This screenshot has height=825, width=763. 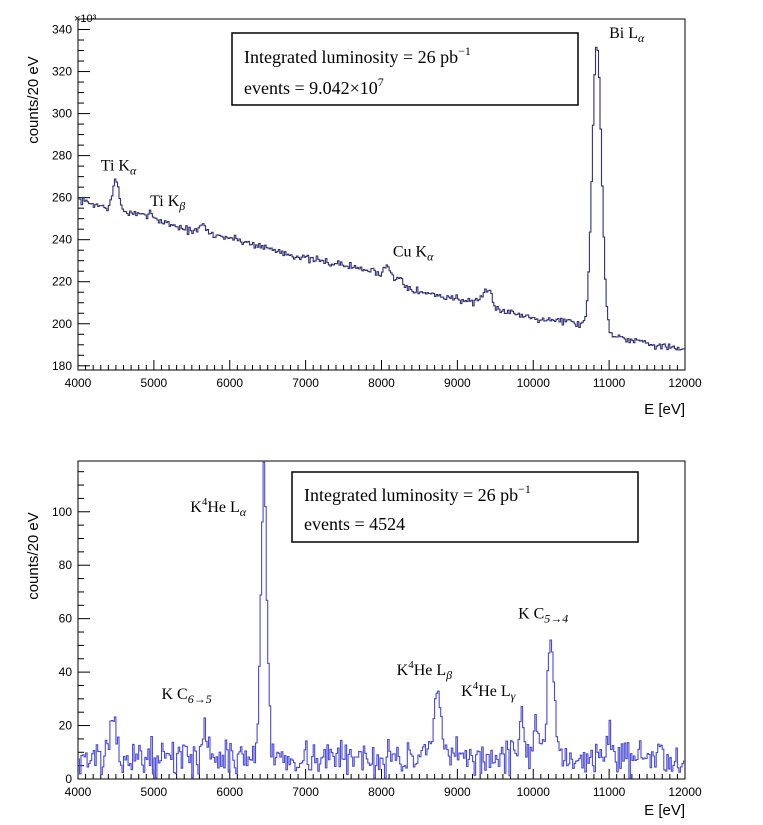 What do you see at coordinates (62, 324) in the screenshot?
I see `y-tick-label: 200` at bounding box center [62, 324].